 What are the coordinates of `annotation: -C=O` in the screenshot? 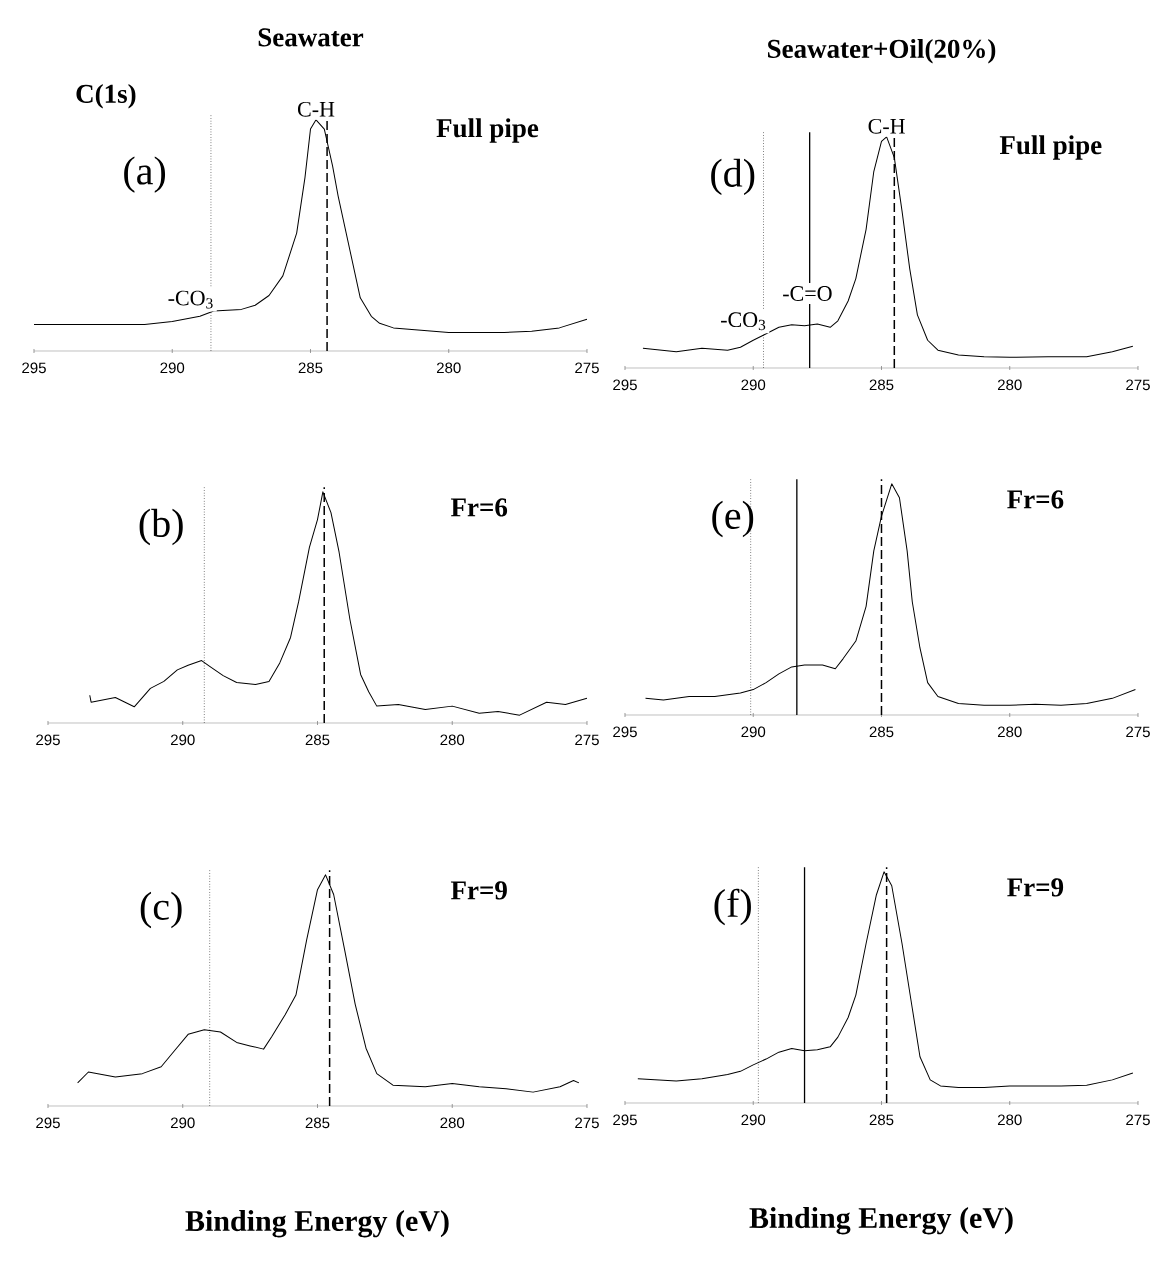 It's located at (807, 293).